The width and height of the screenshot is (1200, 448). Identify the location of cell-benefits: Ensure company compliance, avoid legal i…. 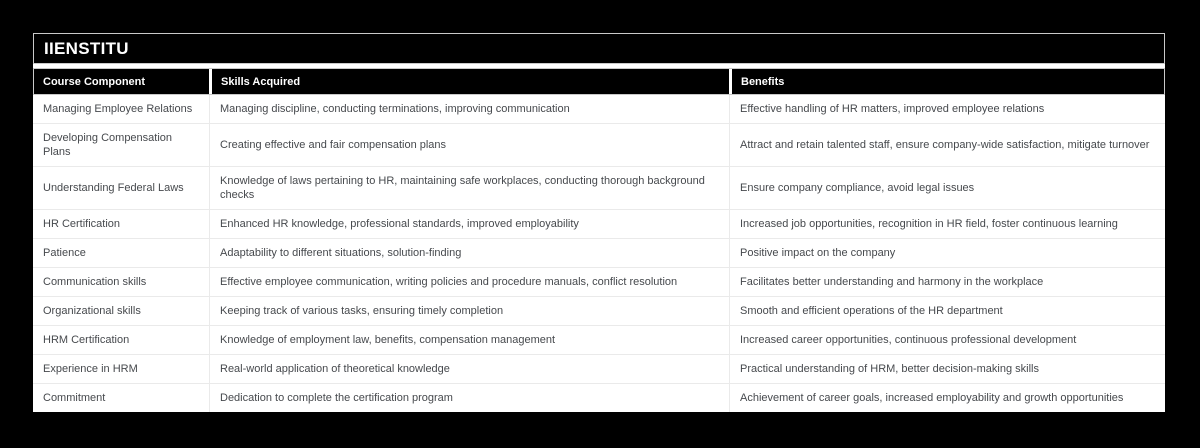
(947, 188).